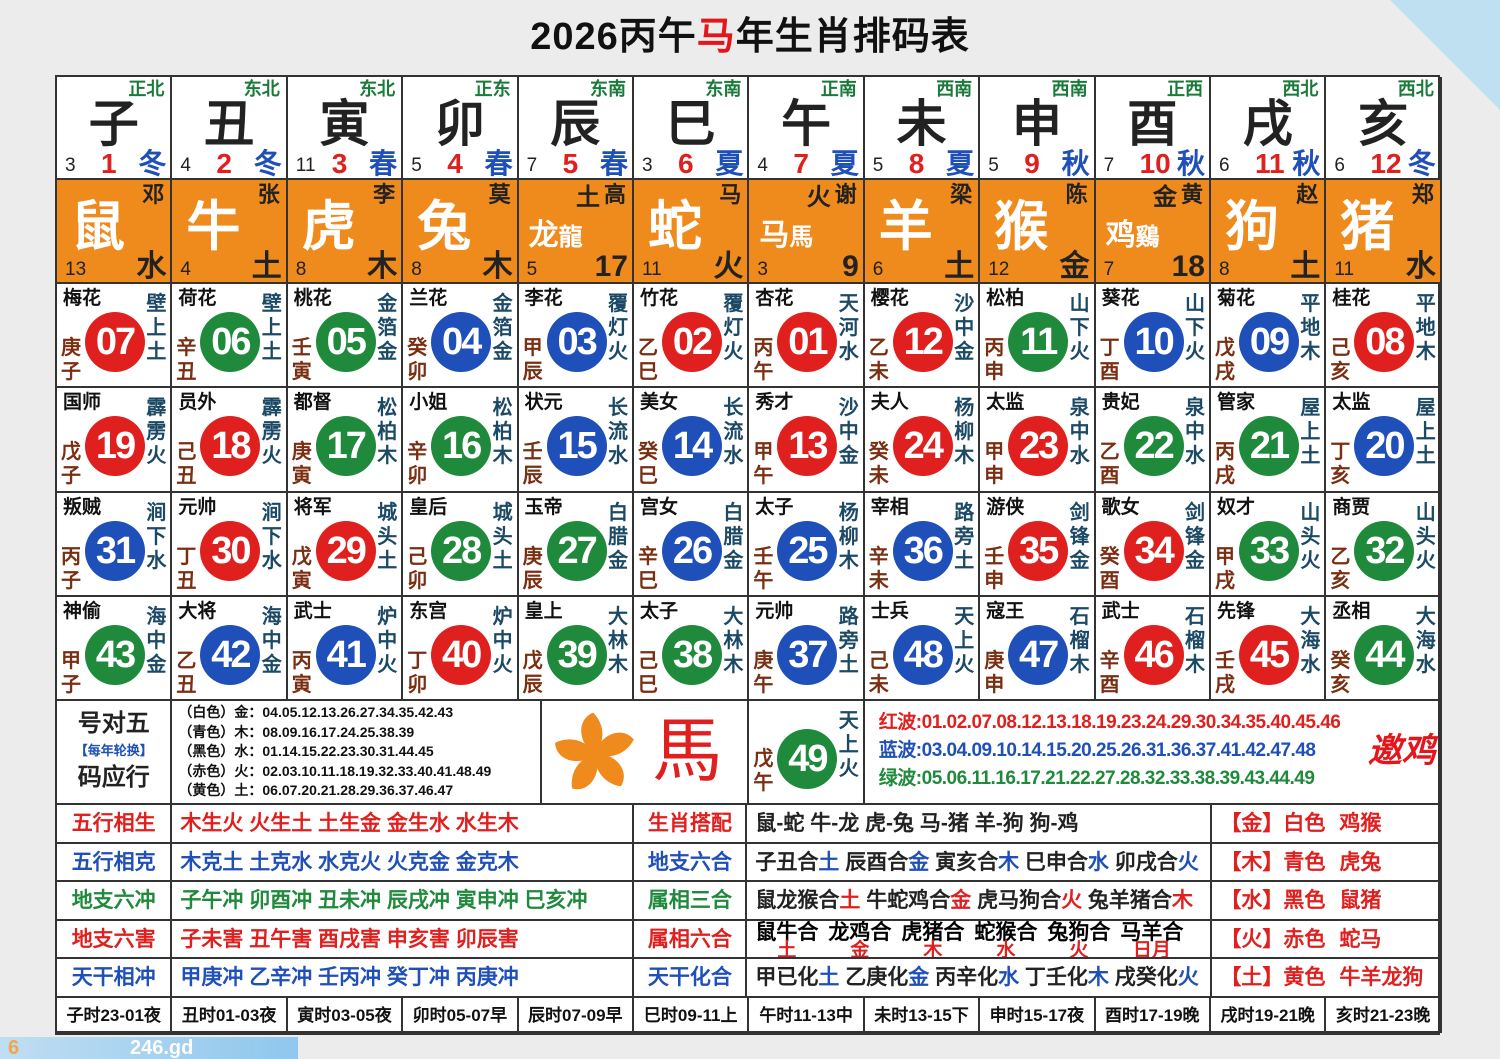  I want to click on color-group: 【水】黑色 鼠猪, so click(1327, 901).